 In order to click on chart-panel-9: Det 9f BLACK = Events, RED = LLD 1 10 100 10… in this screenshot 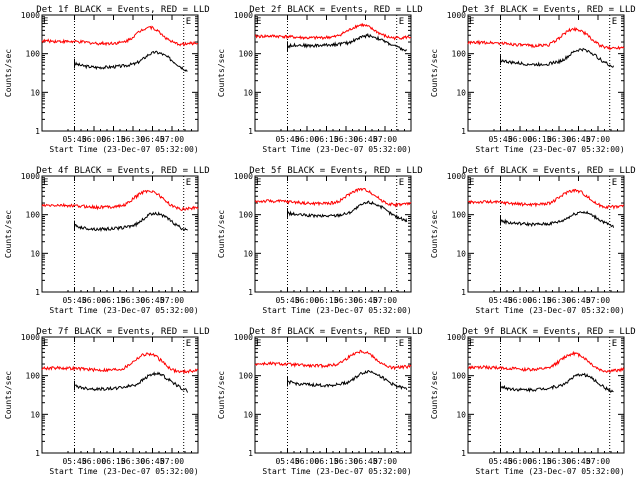, I will do `click(533, 401)`.